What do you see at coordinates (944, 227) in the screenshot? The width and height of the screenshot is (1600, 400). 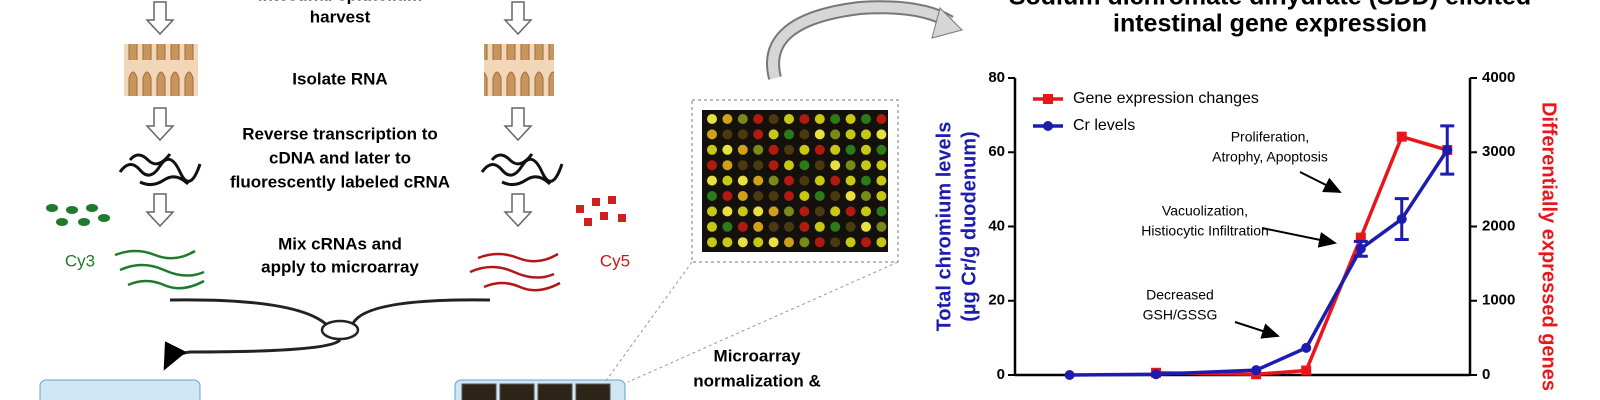 I see `y-axis-label: Total chromium levels` at bounding box center [944, 227].